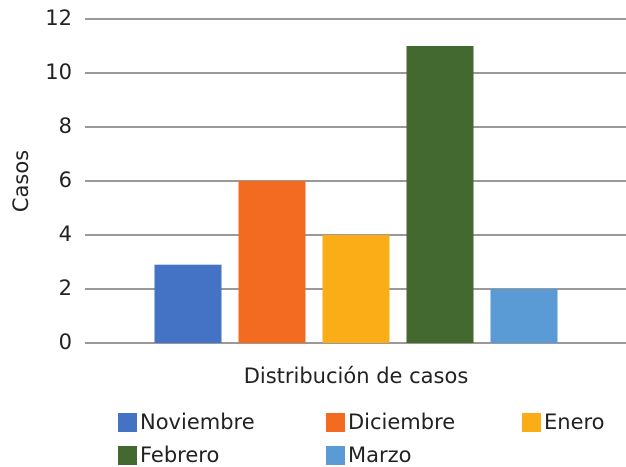 This screenshot has width=626, height=467. I want to click on legend-label: Noviembre, so click(197, 422).